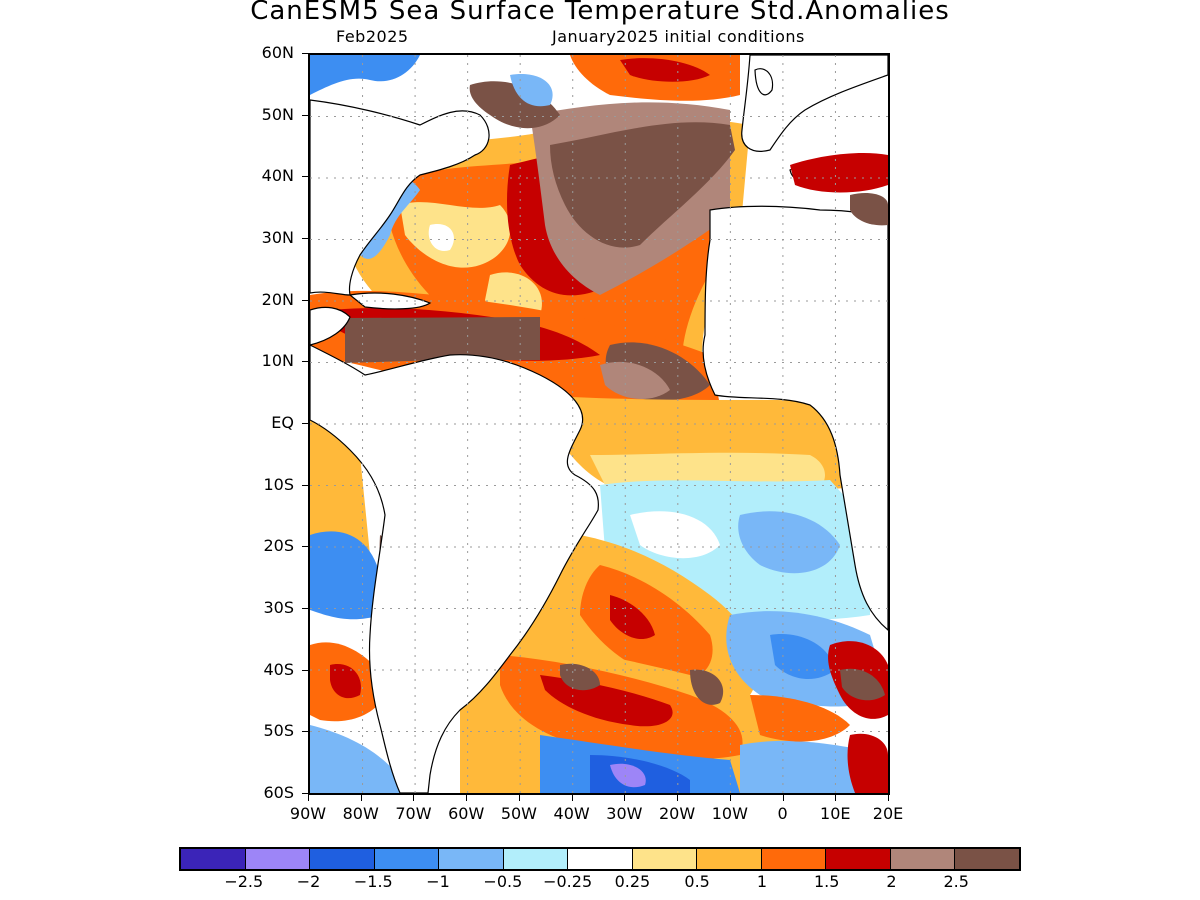 The width and height of the screenshot is (1200, 900). I want to click on colorbar-label: 2, so click(891, 881).